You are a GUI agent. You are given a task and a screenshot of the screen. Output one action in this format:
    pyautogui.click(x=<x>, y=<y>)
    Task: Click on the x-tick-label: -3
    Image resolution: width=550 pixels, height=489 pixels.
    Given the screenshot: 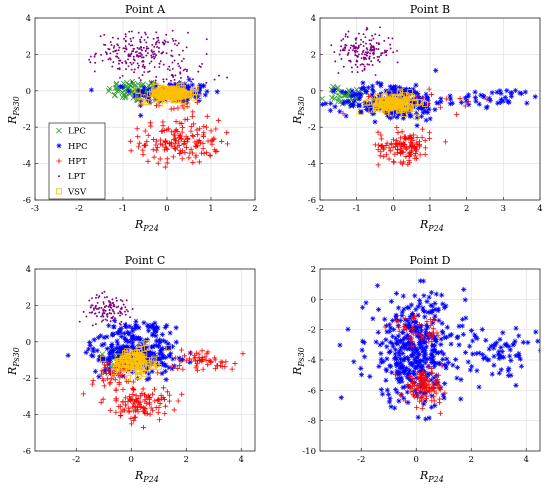 What is the action you would take?
    pyautogui.click(x=35, y=209)
    